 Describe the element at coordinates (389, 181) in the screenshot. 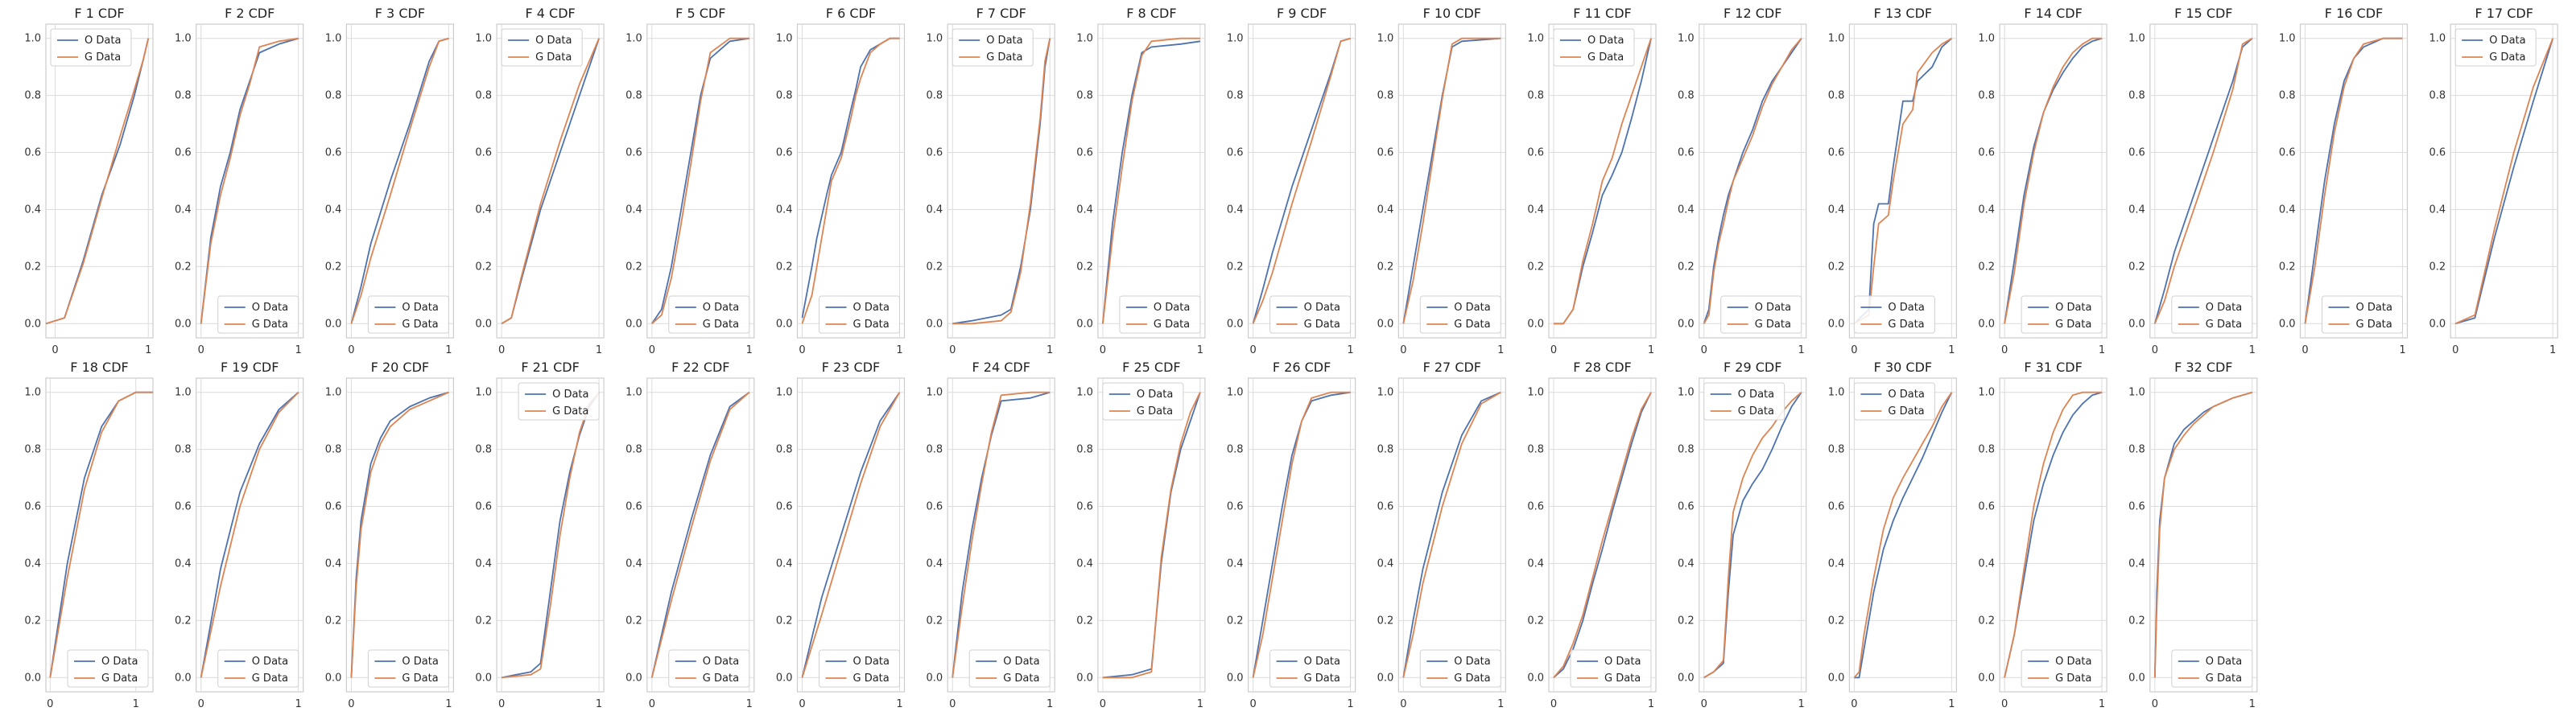

I see `cdf-panel-3: 0.0 0.2 0.4 0.6 0.8 1.0 0 1 F 3 CDF O Data G Data` at that location.